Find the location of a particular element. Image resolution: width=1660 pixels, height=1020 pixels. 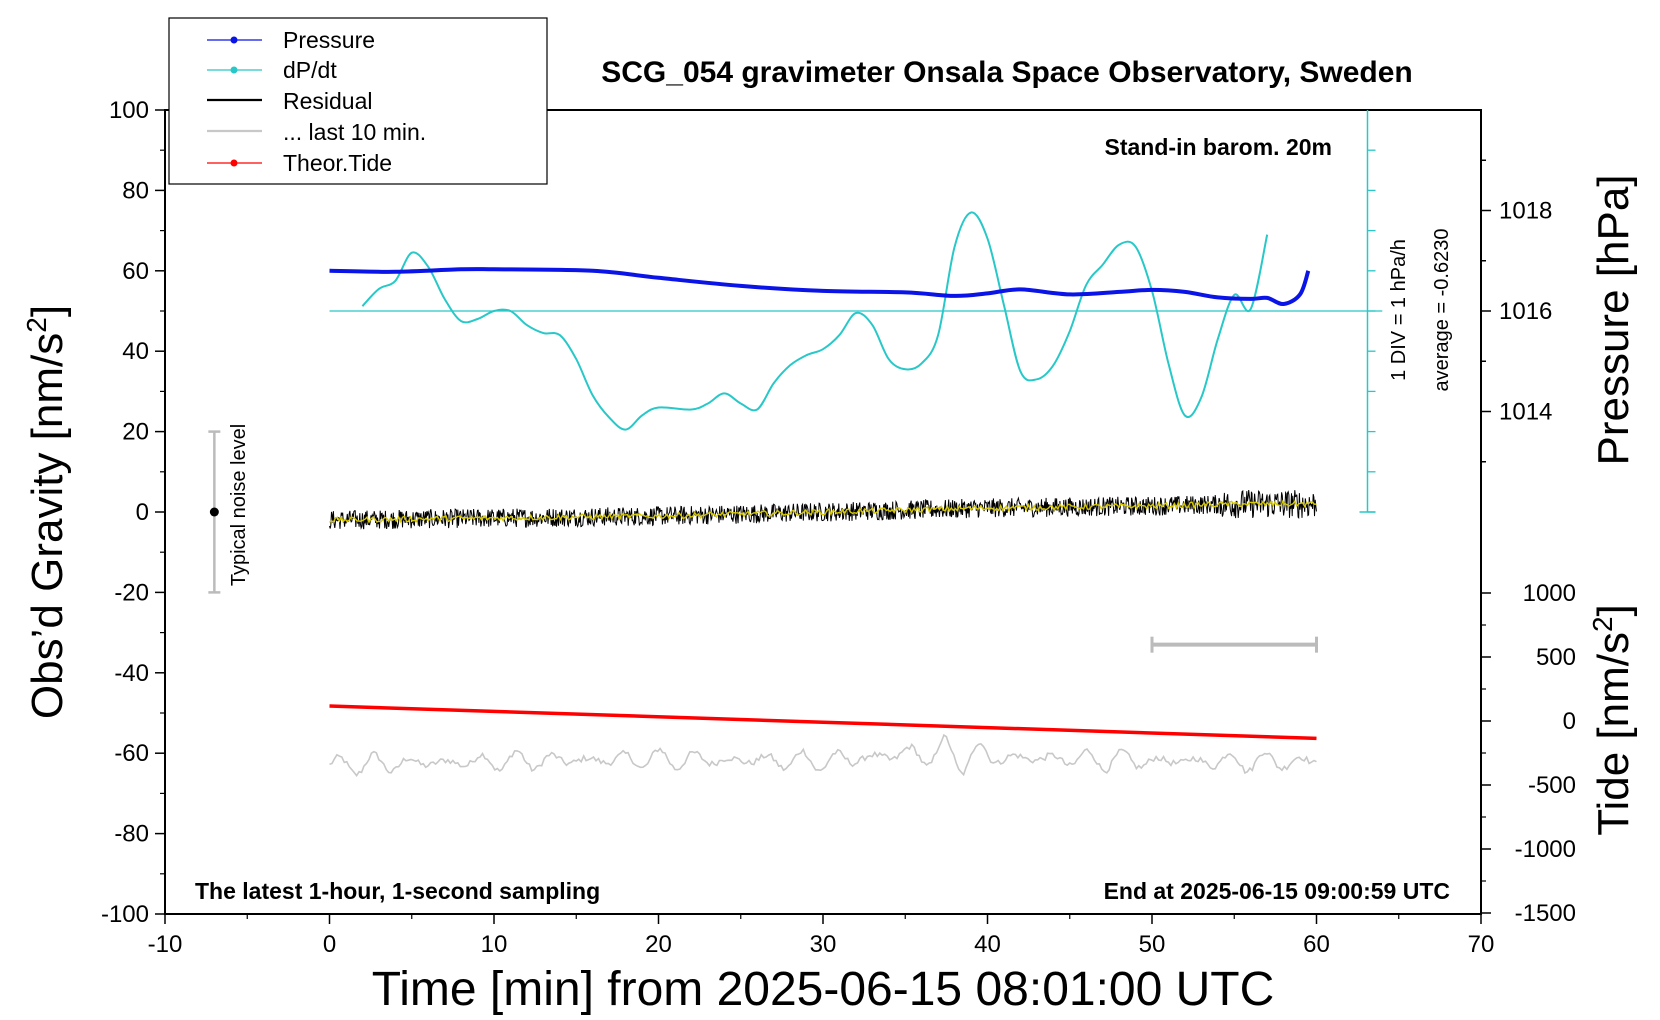

x-tick-label: 30 is located at coordinates (823, 944).